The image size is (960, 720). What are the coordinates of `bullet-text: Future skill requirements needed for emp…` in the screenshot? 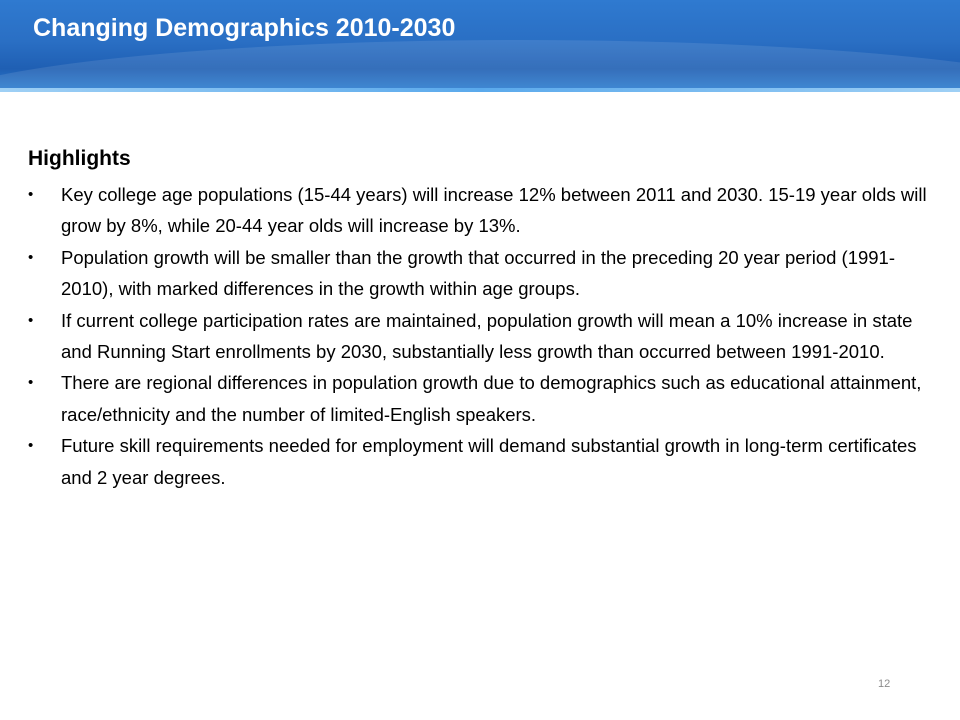 It's located at (489, 461).